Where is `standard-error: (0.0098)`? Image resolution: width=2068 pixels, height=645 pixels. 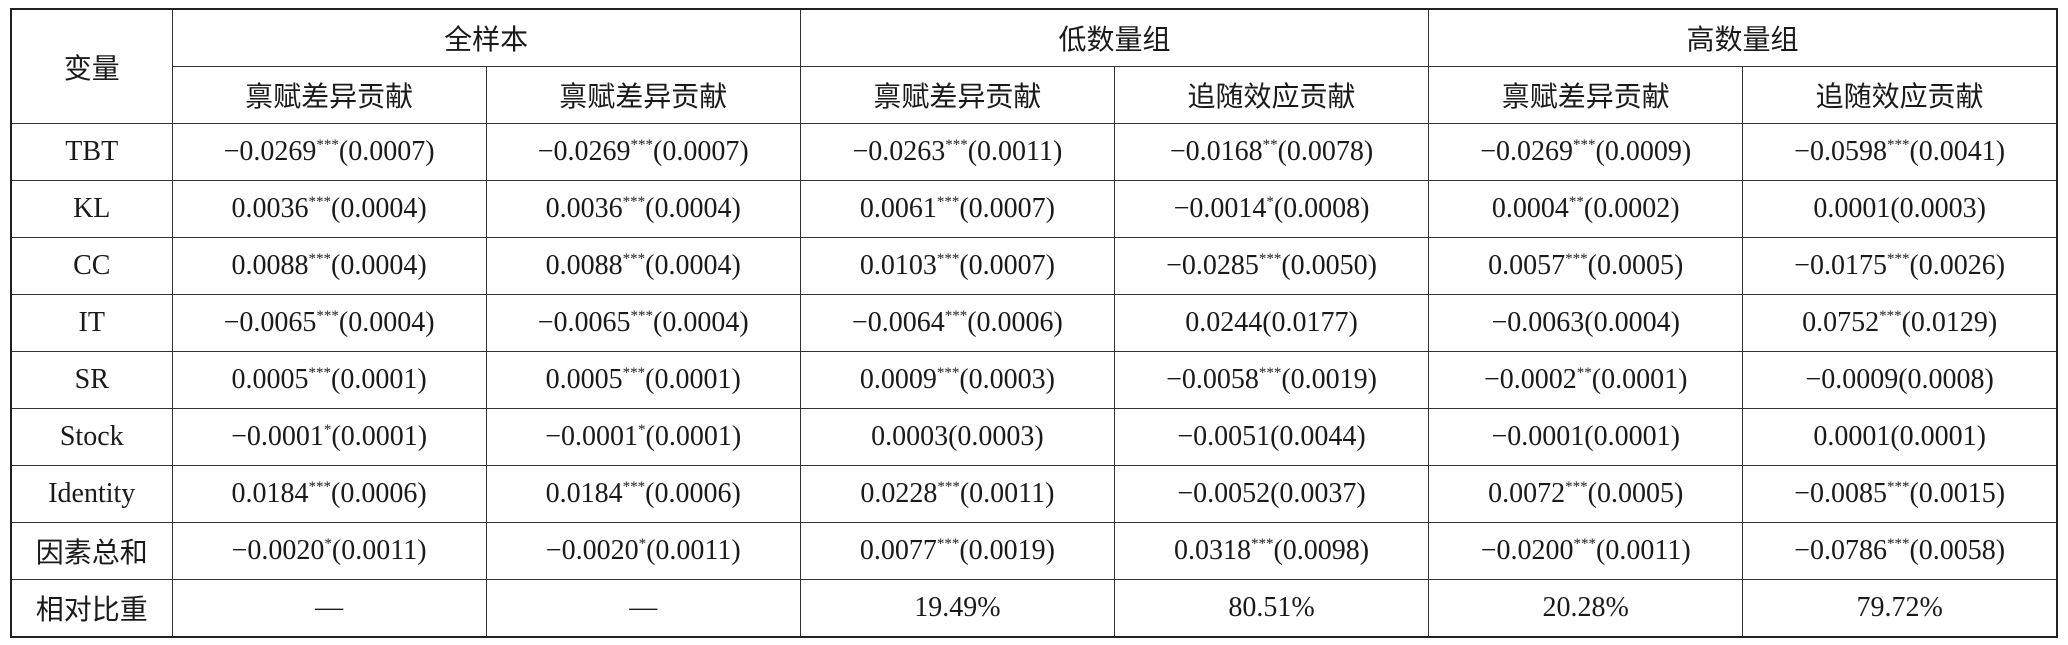
standard-error: (0.0098) is located at coordinates (1321, 550).